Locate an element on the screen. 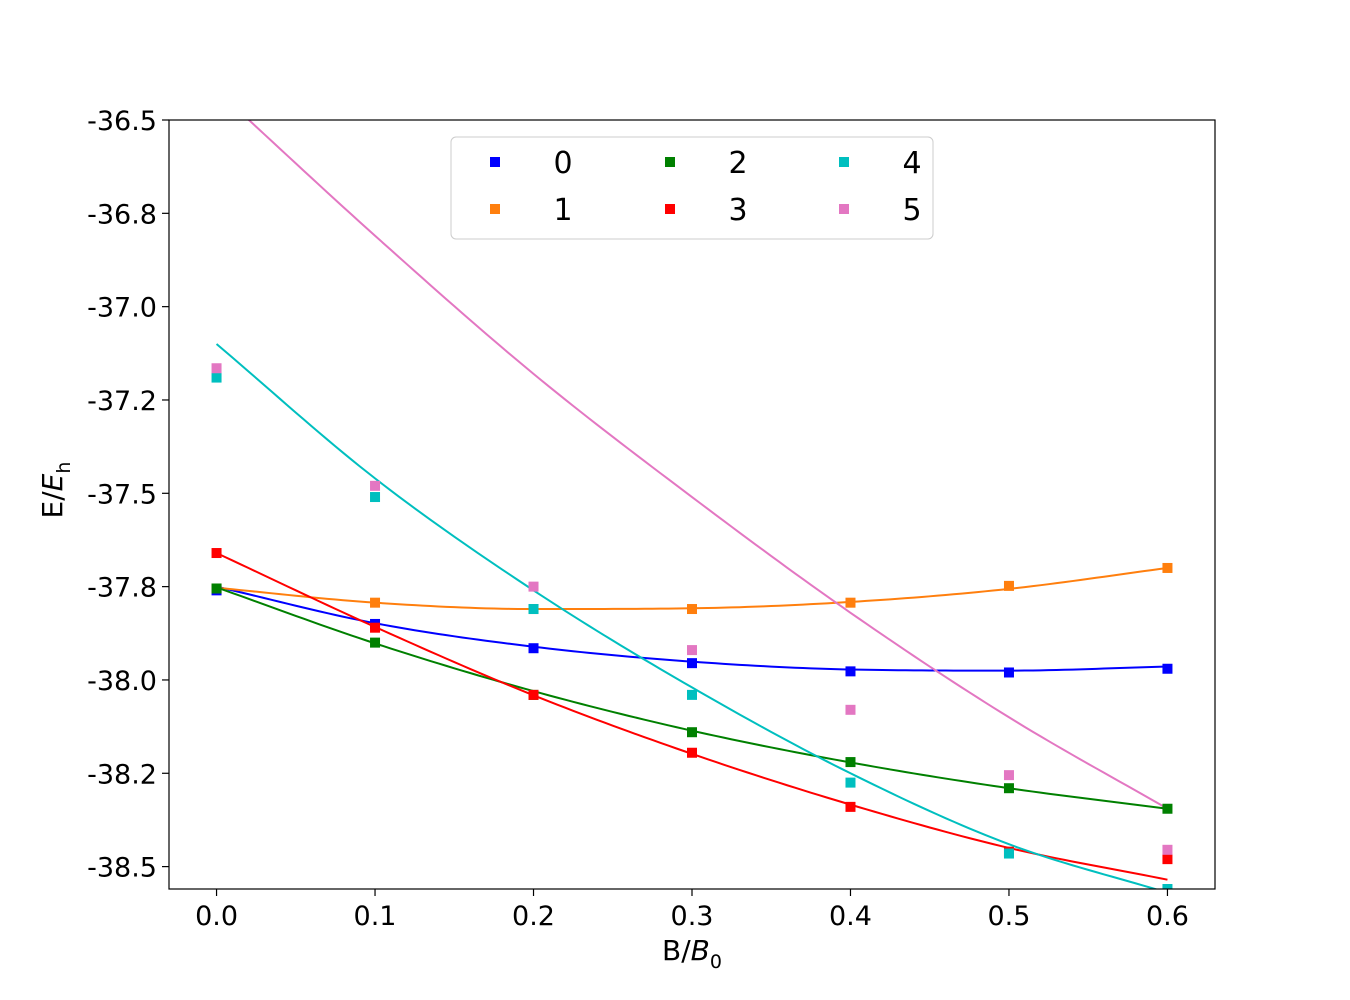  x-tick-label: 0.6 is located at coordinates (1167, 916).